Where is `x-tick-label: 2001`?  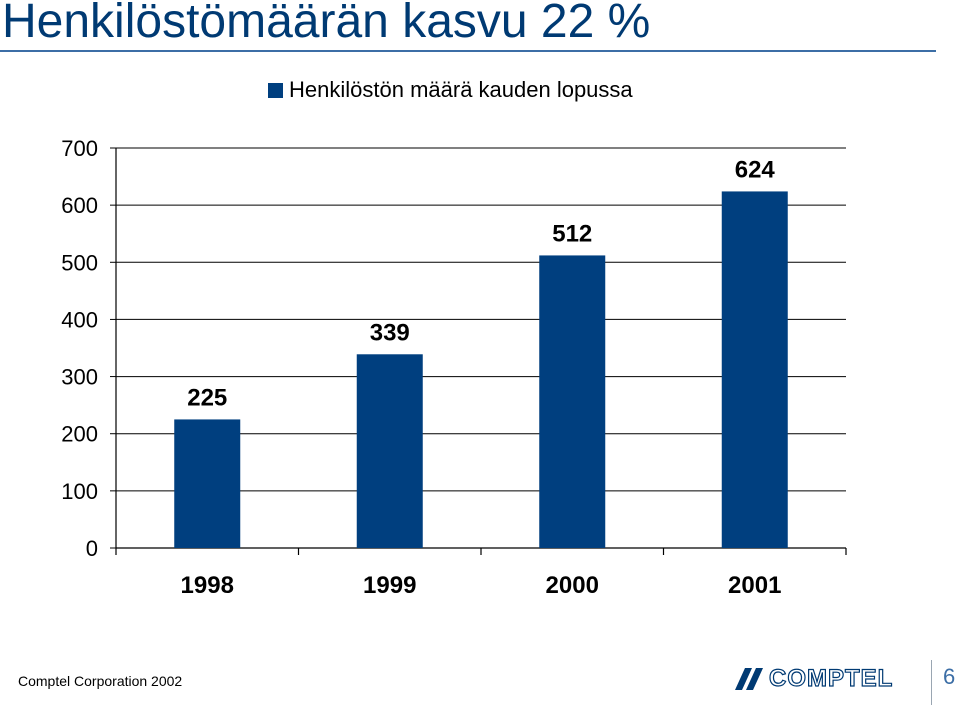
x-tick-label: 2001 is located at coordinates (754, 585).